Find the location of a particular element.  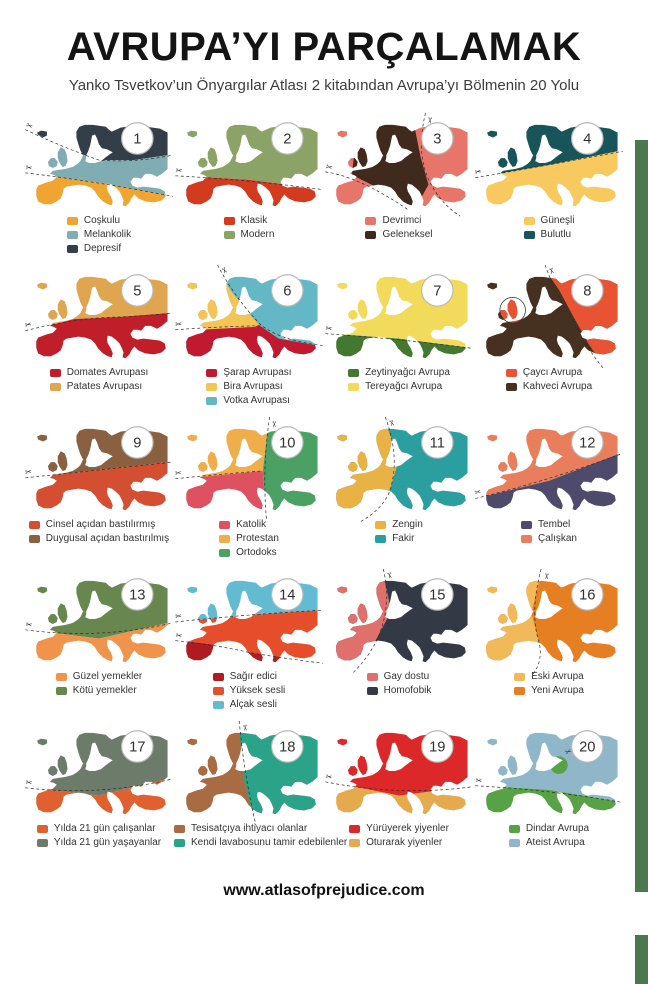

legend-label: Bira Avrupası is located at coordinates (253, 386).